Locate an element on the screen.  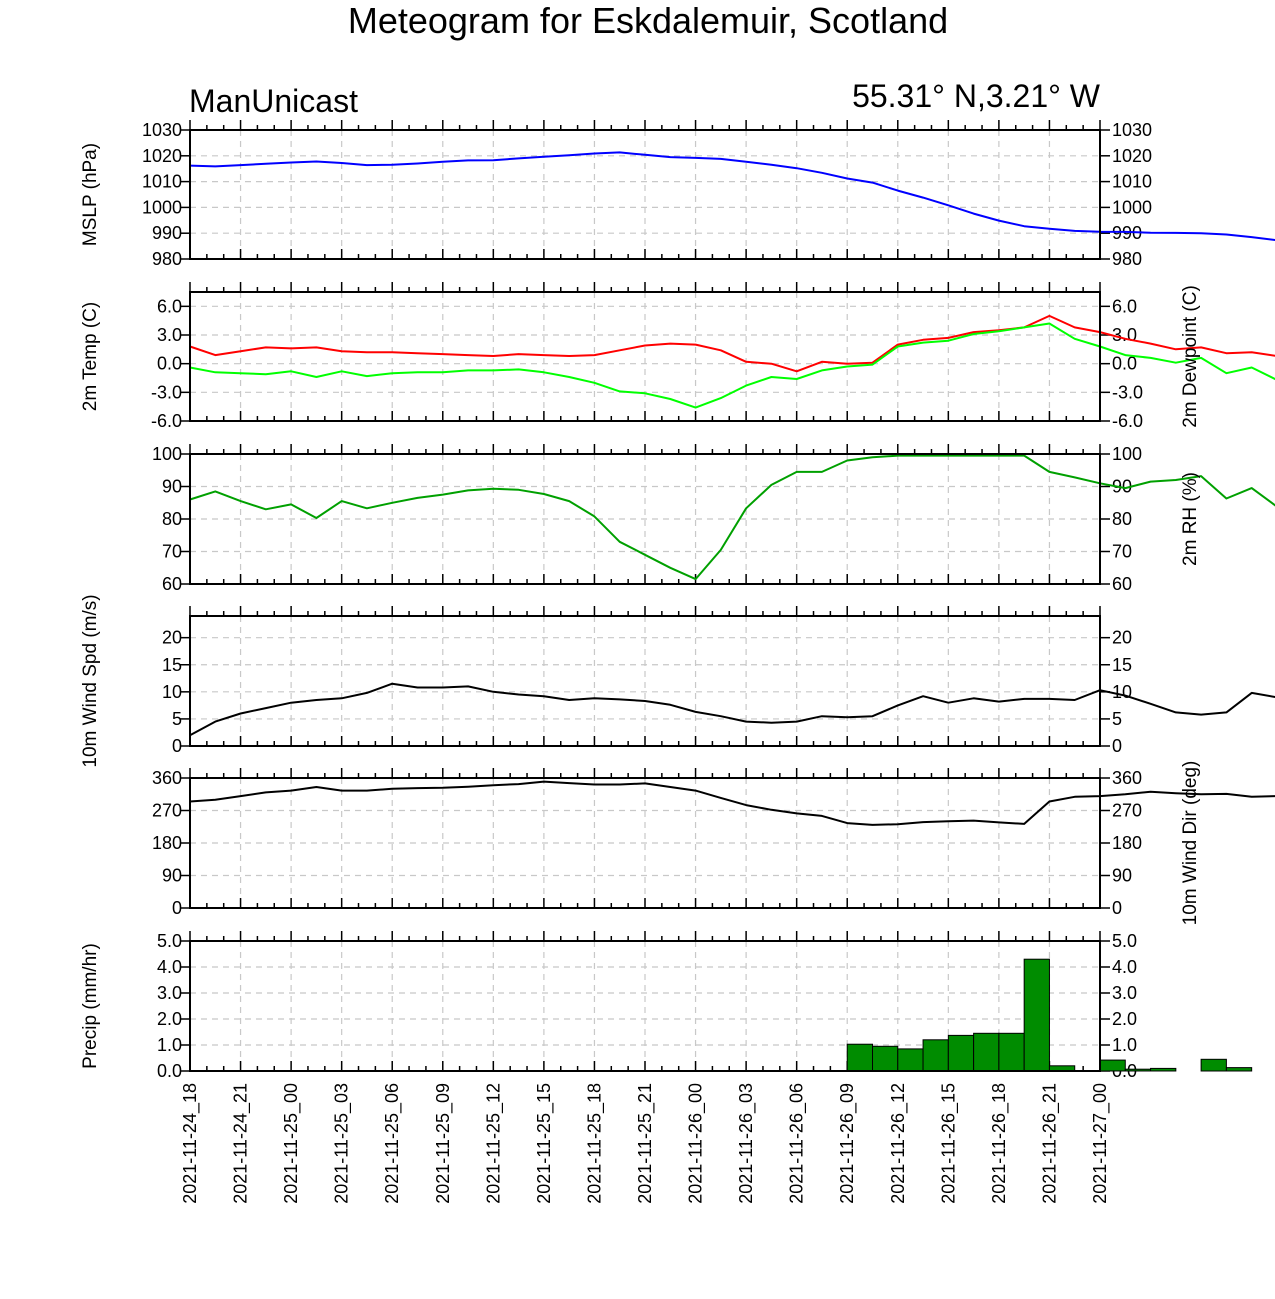
x-tick-label: 2021-11-25_09 is located at coordinates (443, 1143).